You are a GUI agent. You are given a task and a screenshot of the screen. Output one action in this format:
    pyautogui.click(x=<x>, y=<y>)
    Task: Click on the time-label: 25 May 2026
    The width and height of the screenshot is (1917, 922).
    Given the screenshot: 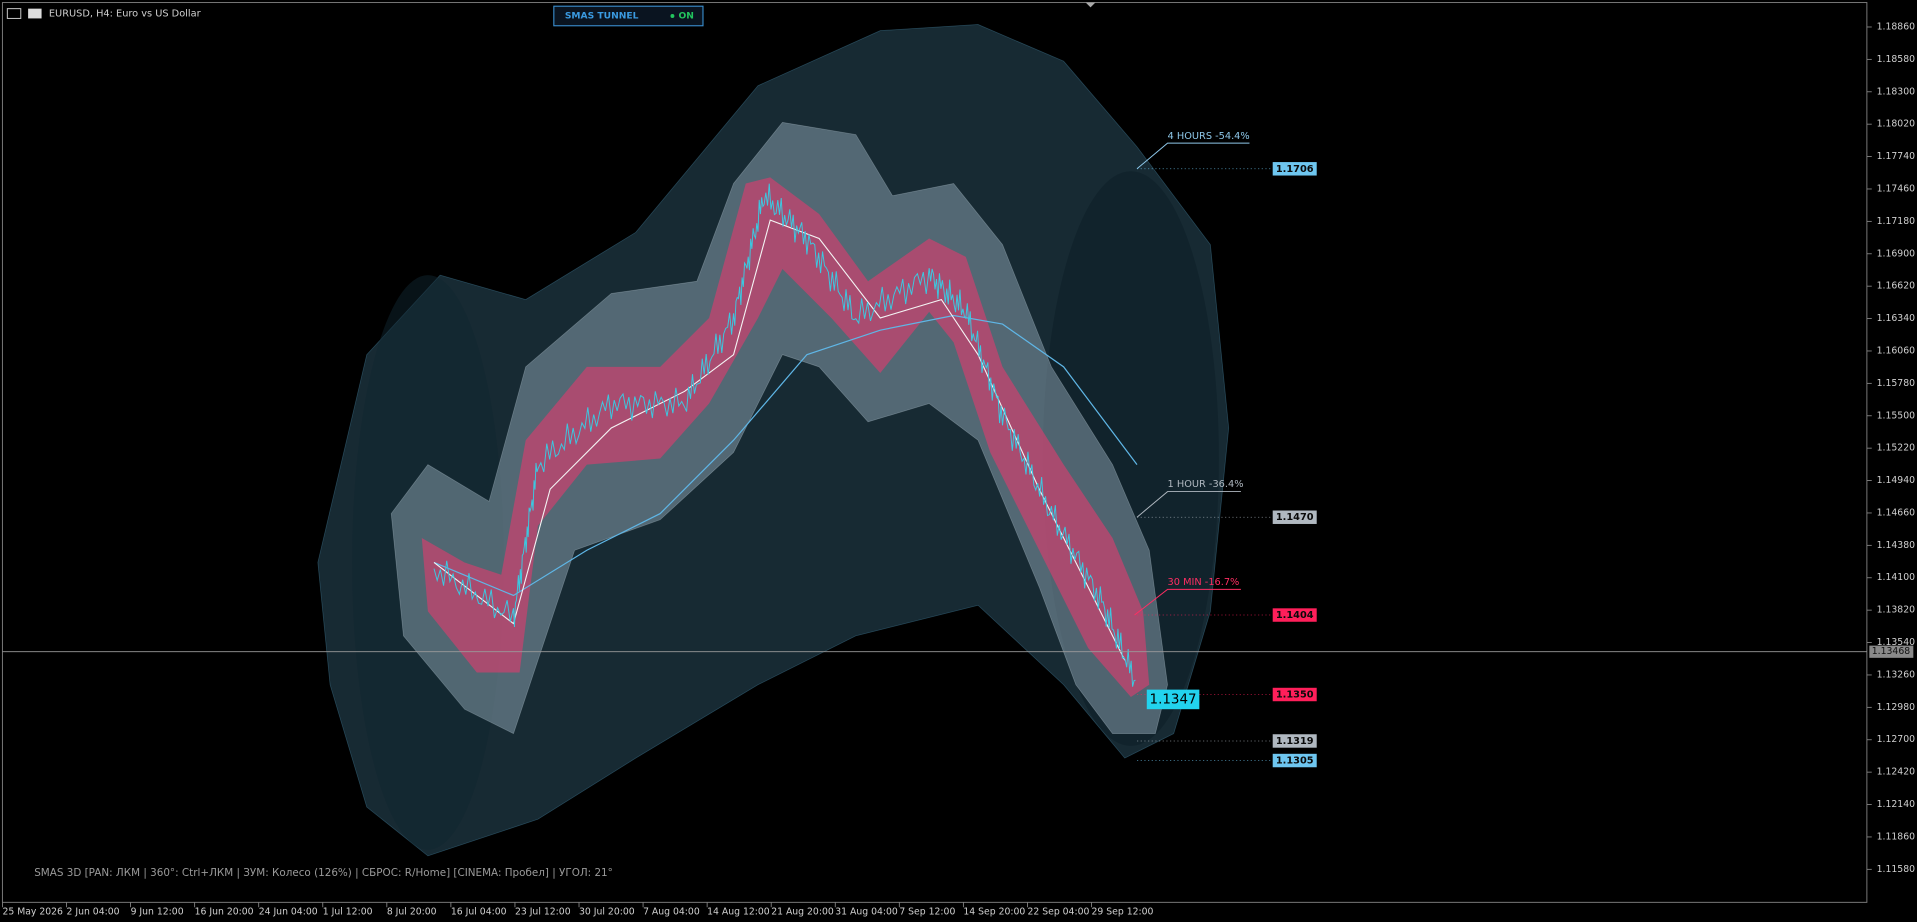 What is the action you would take?
    pyautogui.click(x=32, y=912)
    